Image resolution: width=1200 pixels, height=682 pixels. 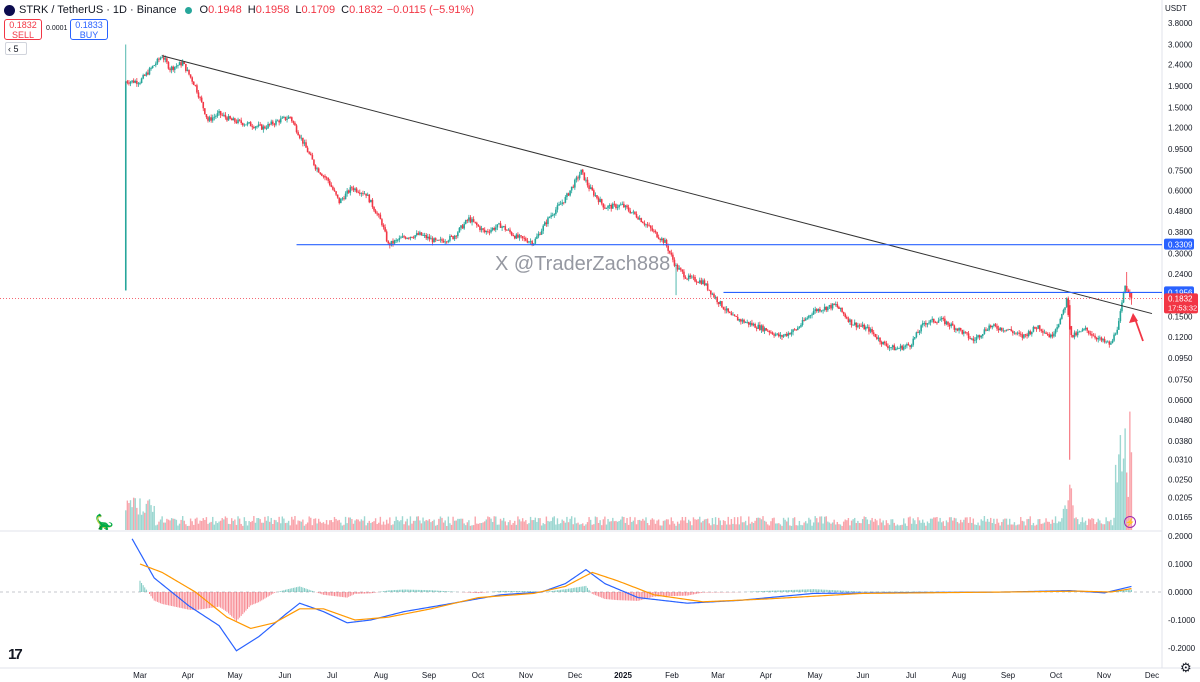 What do you see at coordinates (16, 48) in the screenshot?
I see `interval-selector: ‹ 5` at bounding box center [16, 48].